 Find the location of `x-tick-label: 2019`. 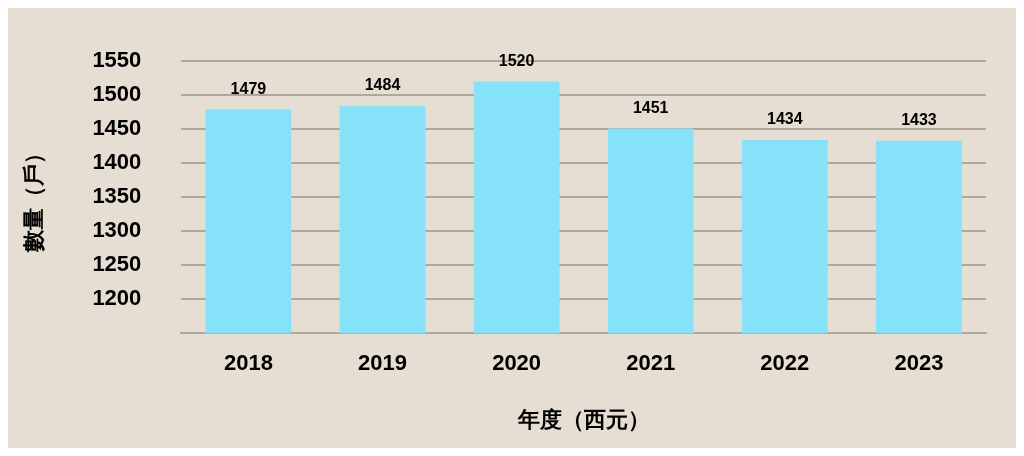

x-tick-label: 2019 is located at coordinates (382, 363).